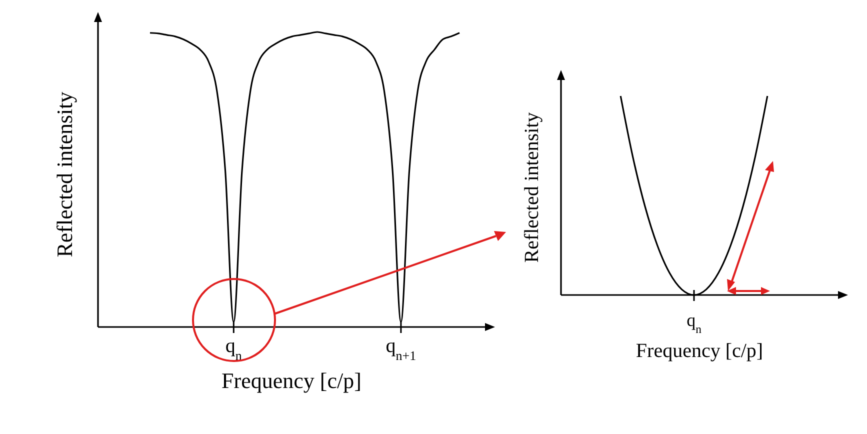  What do you see at coordinates (401, 348) in the screenshot?
I see `x-tick-label: q$_{n+1}$` at bounding box center [401, 348].